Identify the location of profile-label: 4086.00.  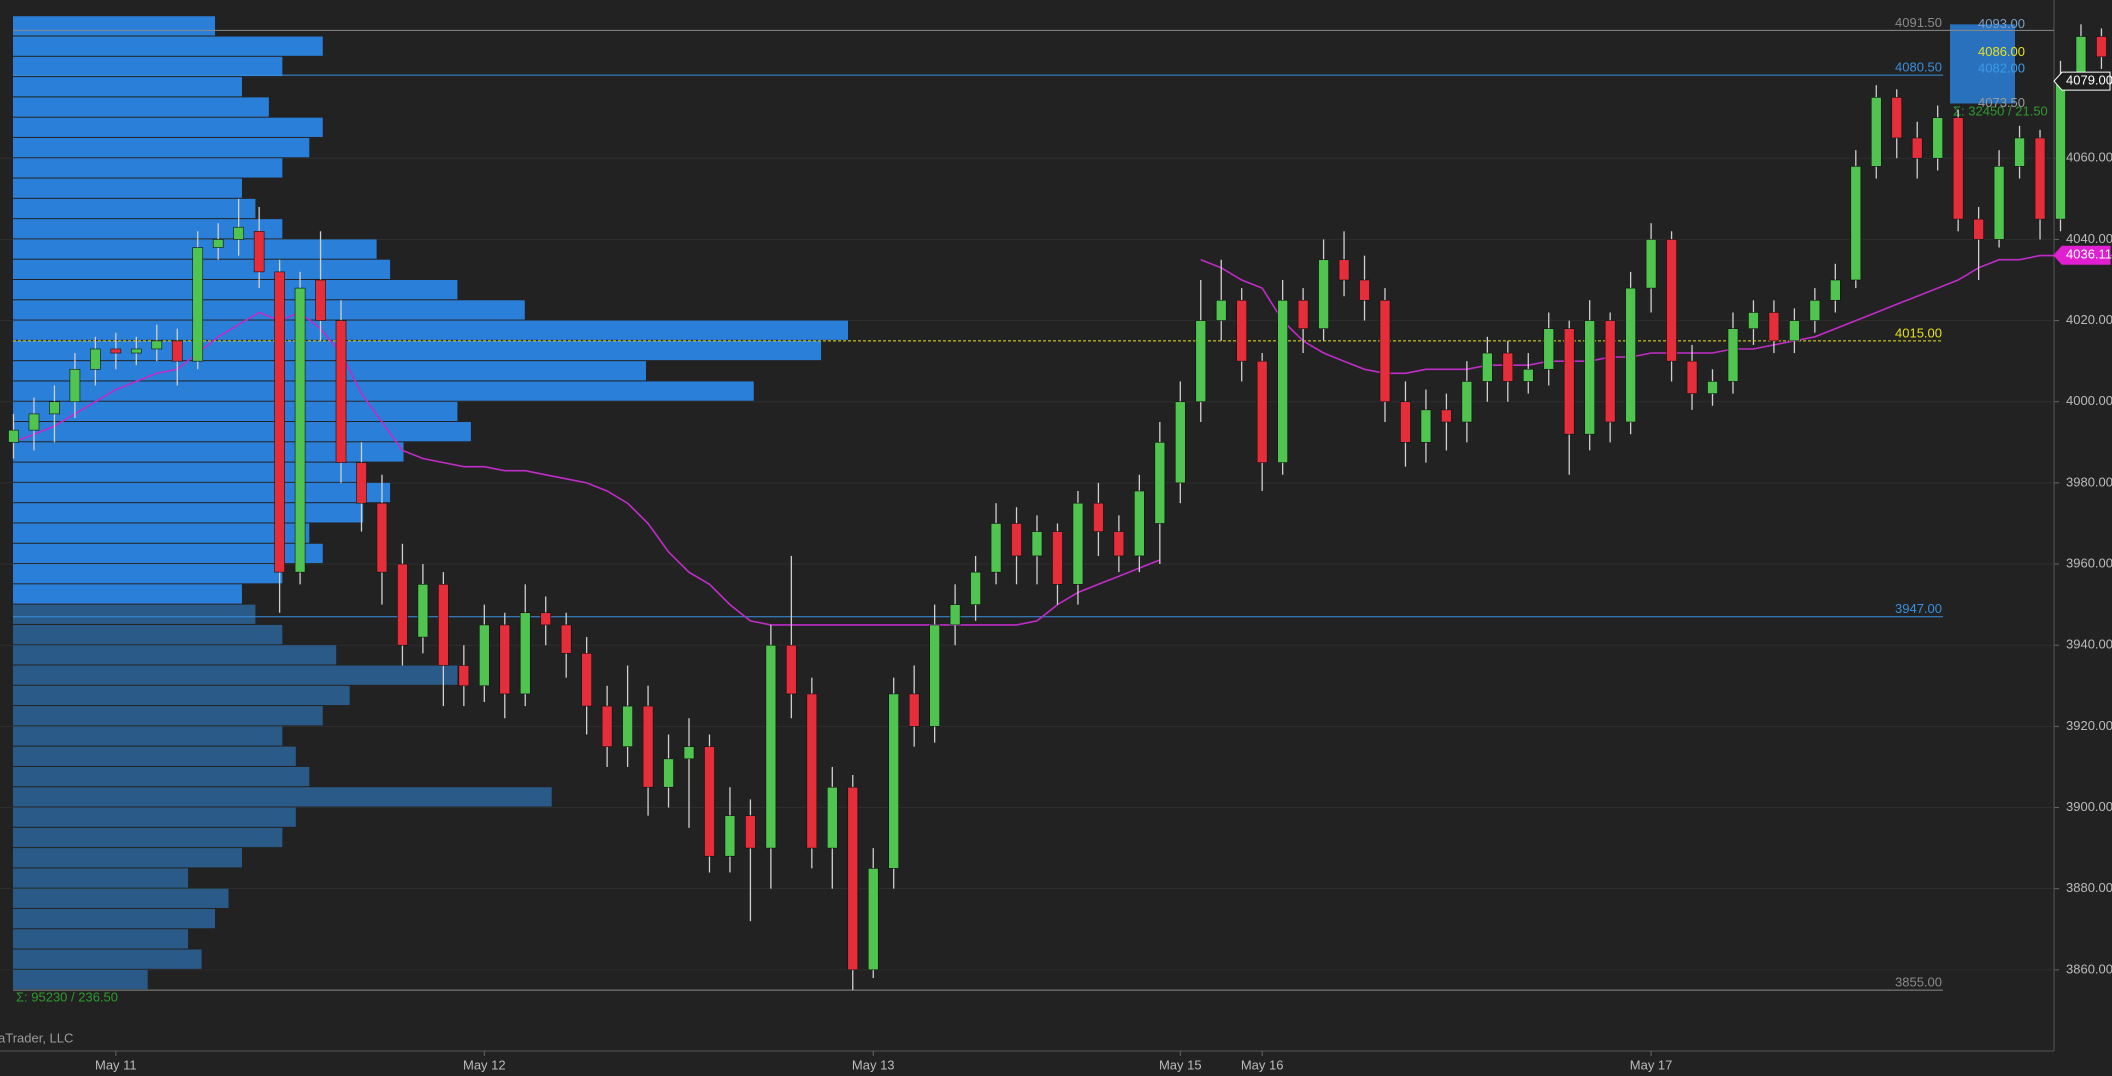
(2001, 51).